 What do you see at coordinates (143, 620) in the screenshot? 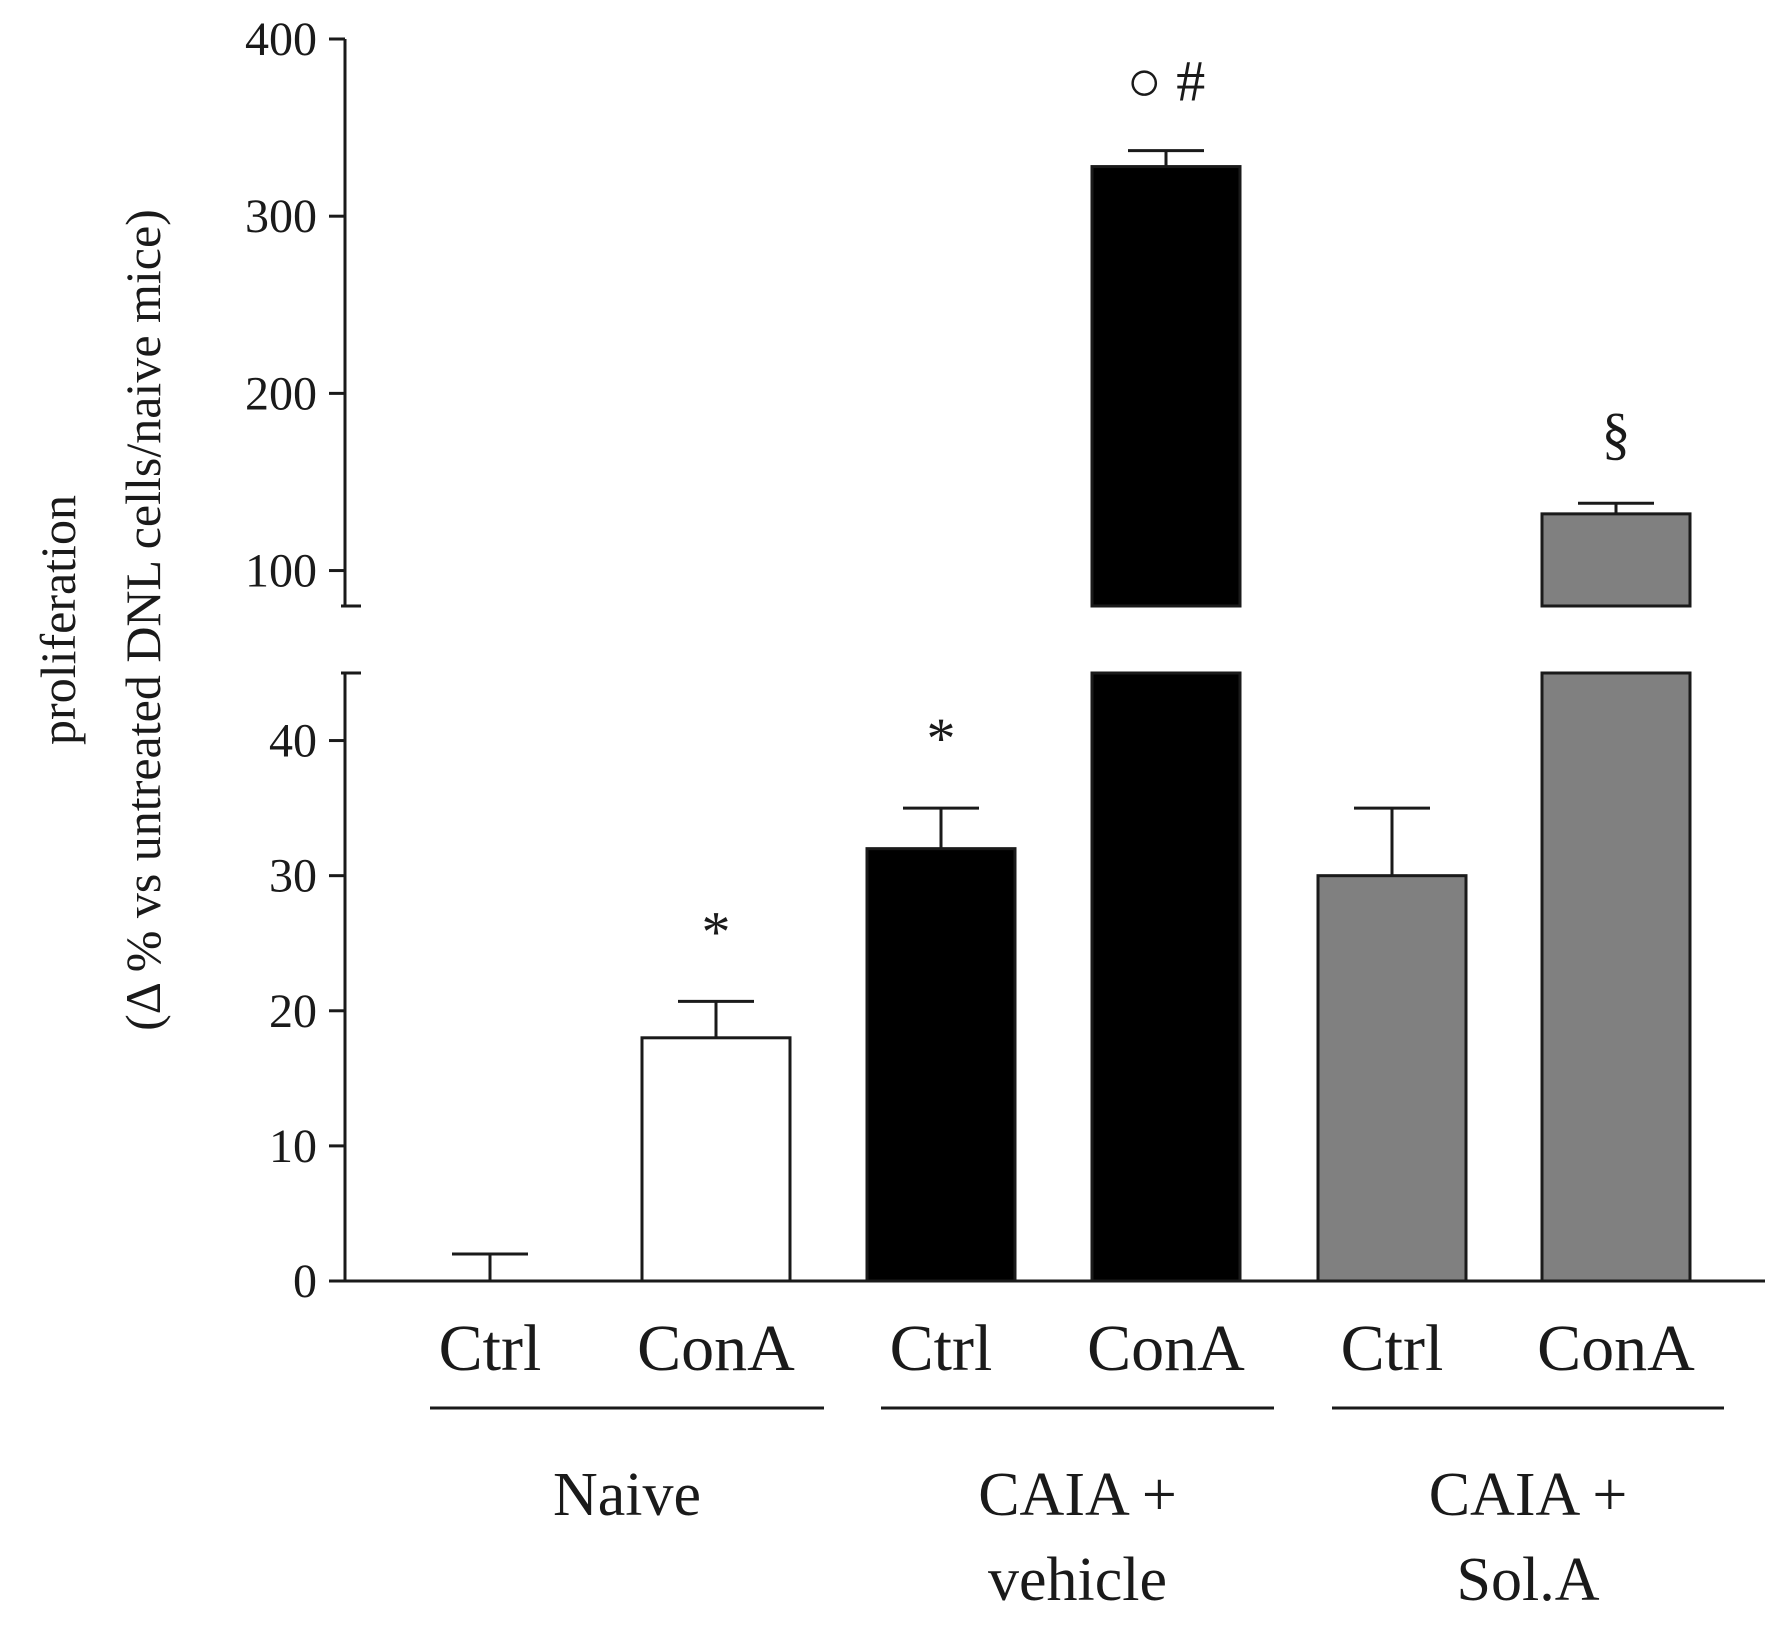
I see `y-axis-label-line2: (Δ % vs untreated DNL cells/naive mice)` at bounding box center [143, 620].